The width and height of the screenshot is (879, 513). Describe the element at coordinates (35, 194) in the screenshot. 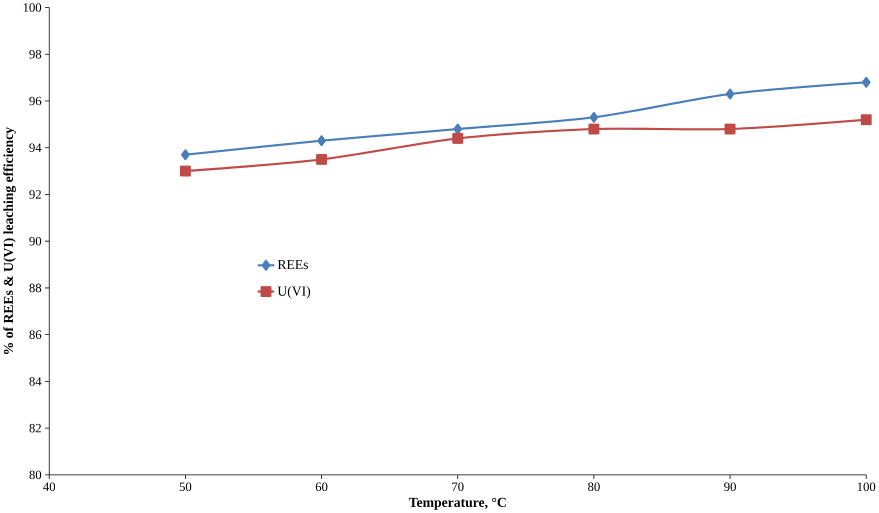

I see `y-tick-label: 92` at that location.